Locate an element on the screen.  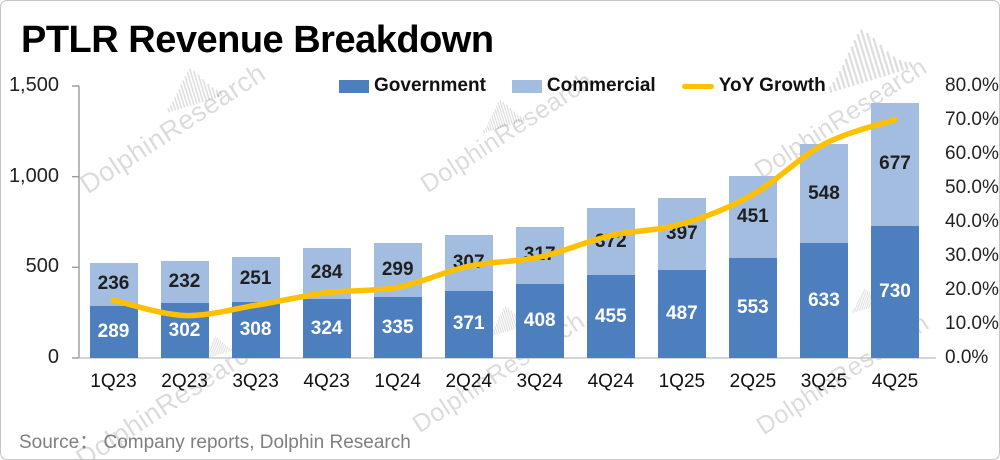
bar-label-government: 633 is located at coordinates (824, 300).